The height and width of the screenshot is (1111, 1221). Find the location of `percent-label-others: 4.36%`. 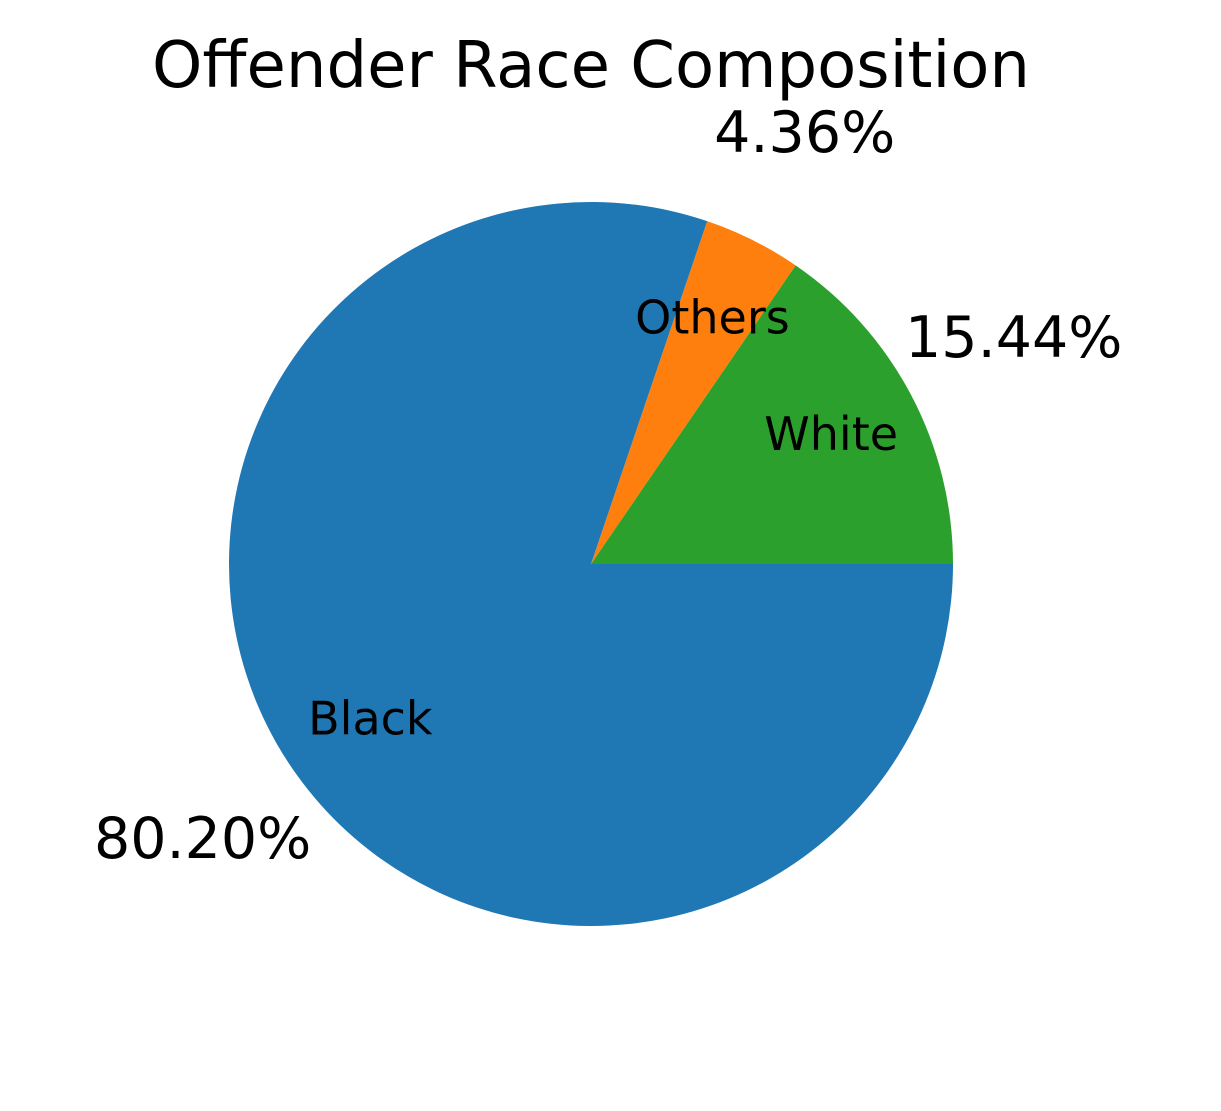

percent-label-others: 4.36% is located at coordinates (804, 133).